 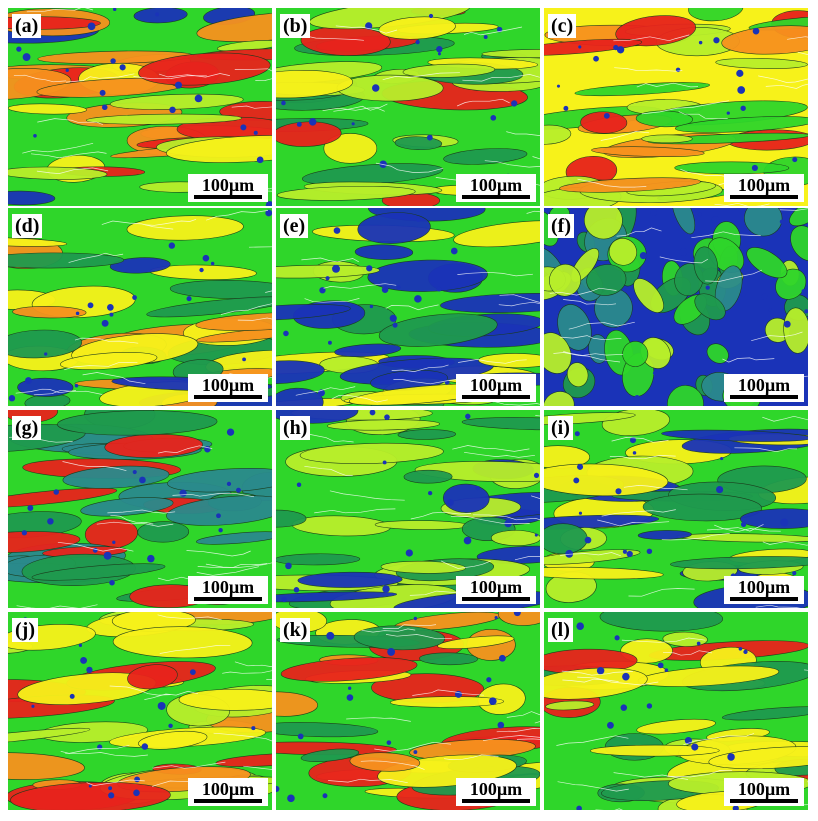 I want to click on panel-label: (l), so click(x=560, y=630).